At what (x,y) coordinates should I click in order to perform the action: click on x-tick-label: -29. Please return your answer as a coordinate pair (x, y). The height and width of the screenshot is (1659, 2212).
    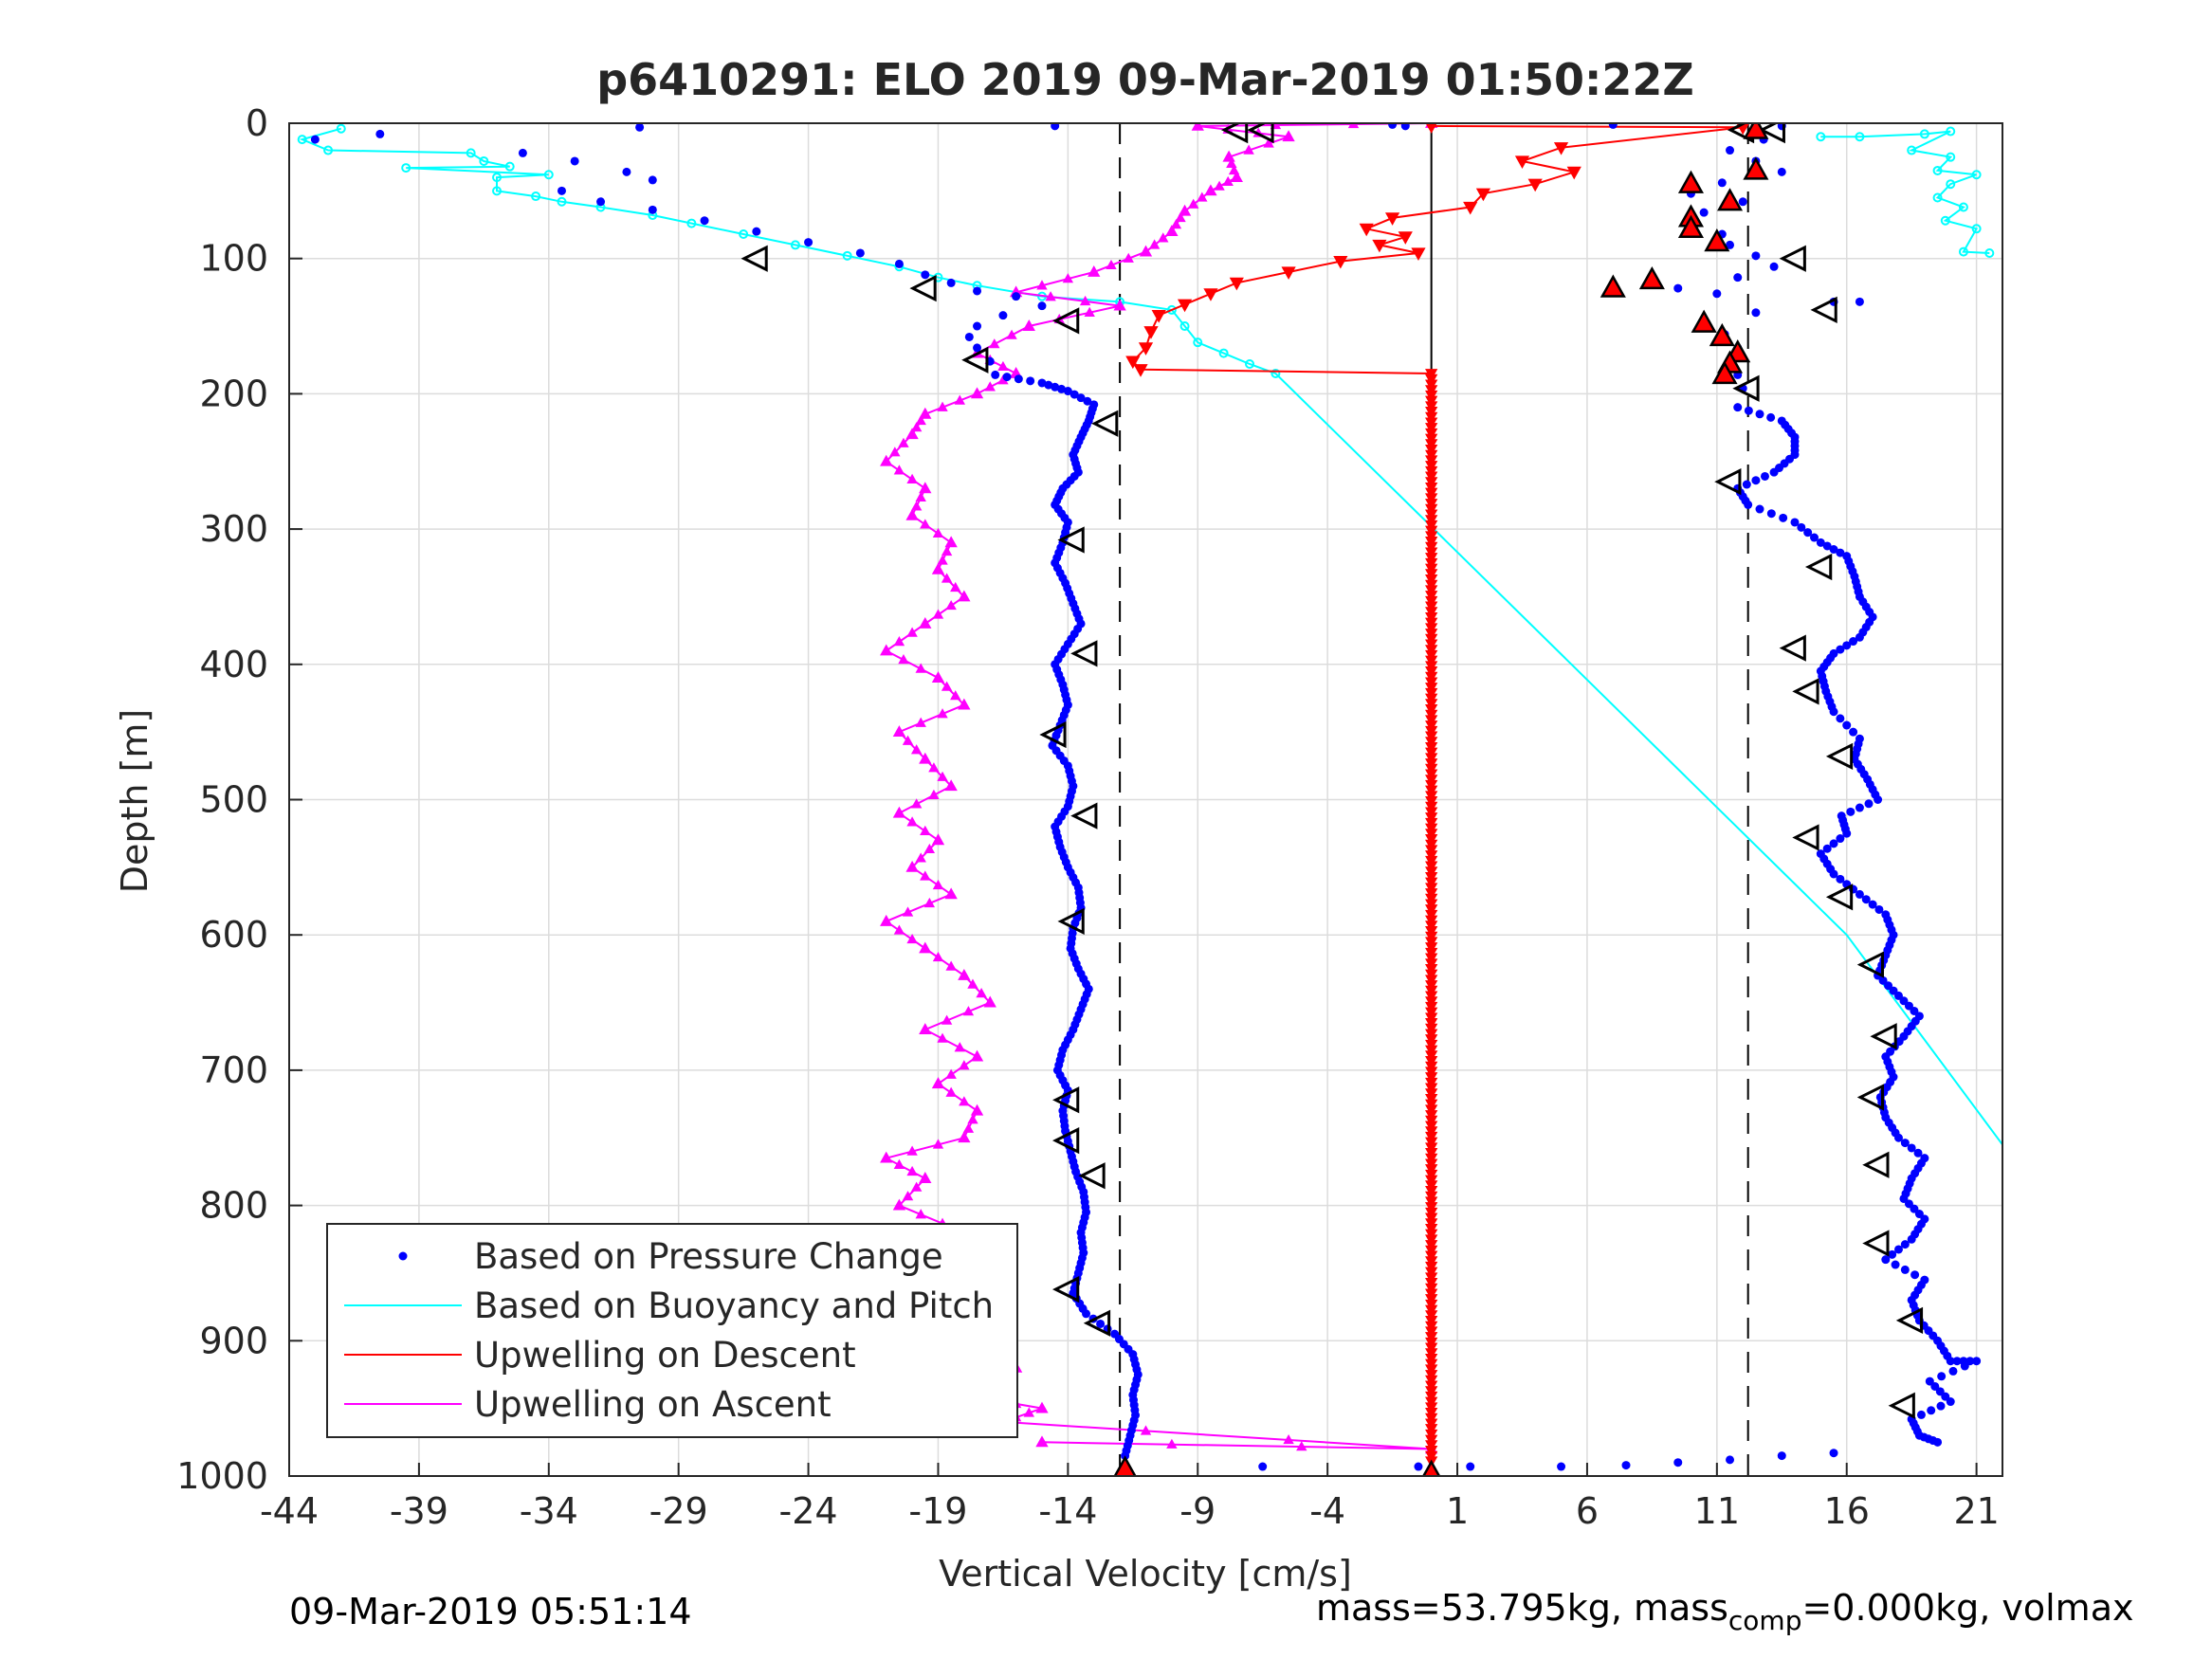
    Looking at the image, I should click on (678, 1511).